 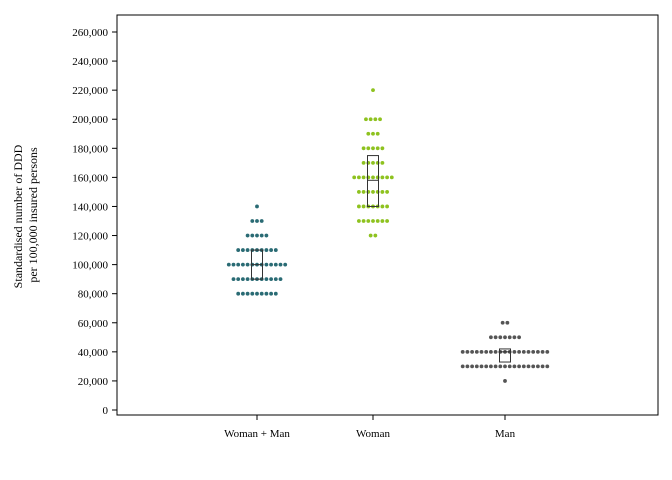 I want to click on x-tick-label: Woman, so click(x=373, y=434).